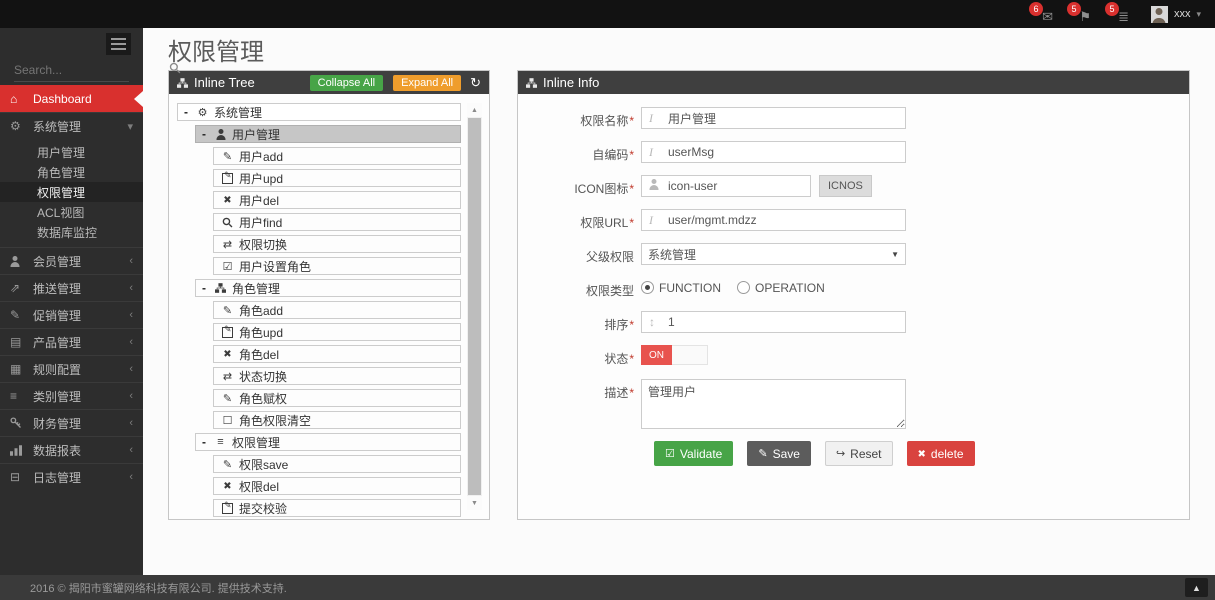  What do you see at coordinates (337, 398) in the screenshot?
I see `tree-node: 角色赋权` at bounding box center [337, 398].